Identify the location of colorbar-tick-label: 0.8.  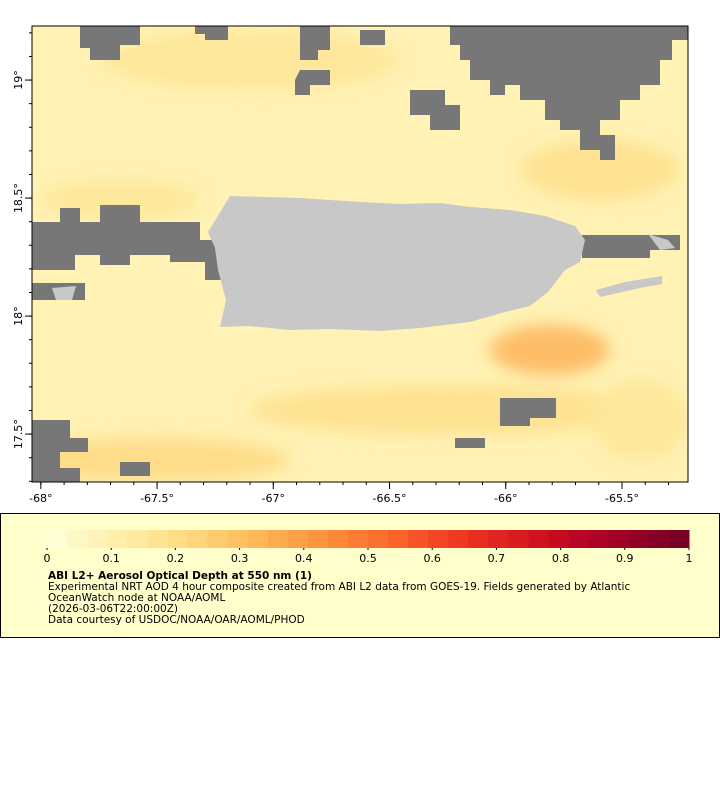
(561, 558).